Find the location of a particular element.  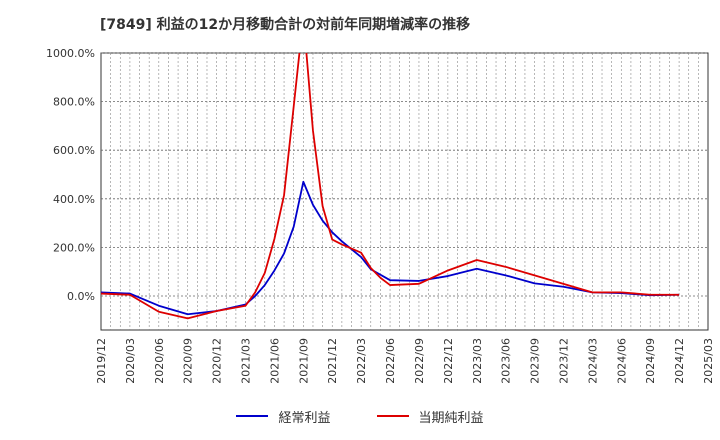

y-tick-label: 800.0% is located at coordinates (74, 102).